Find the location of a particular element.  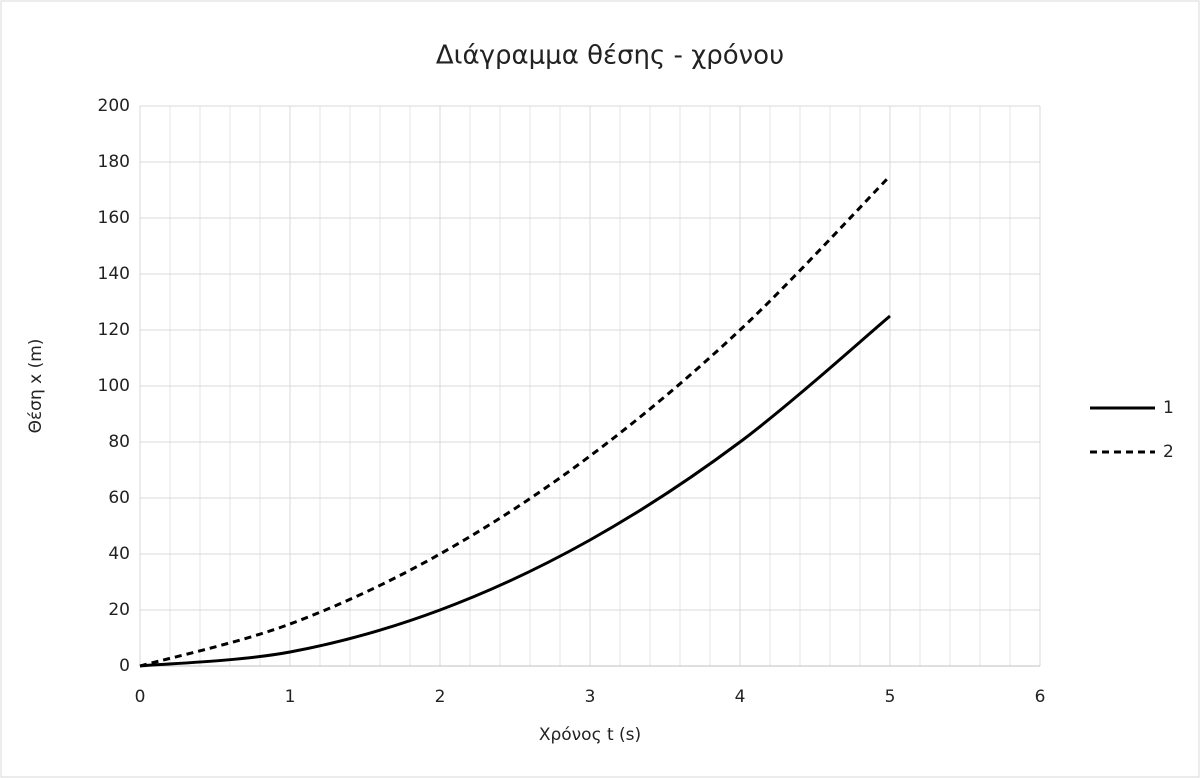

y-tick-label: 120 is located at coordinates (114, 330).